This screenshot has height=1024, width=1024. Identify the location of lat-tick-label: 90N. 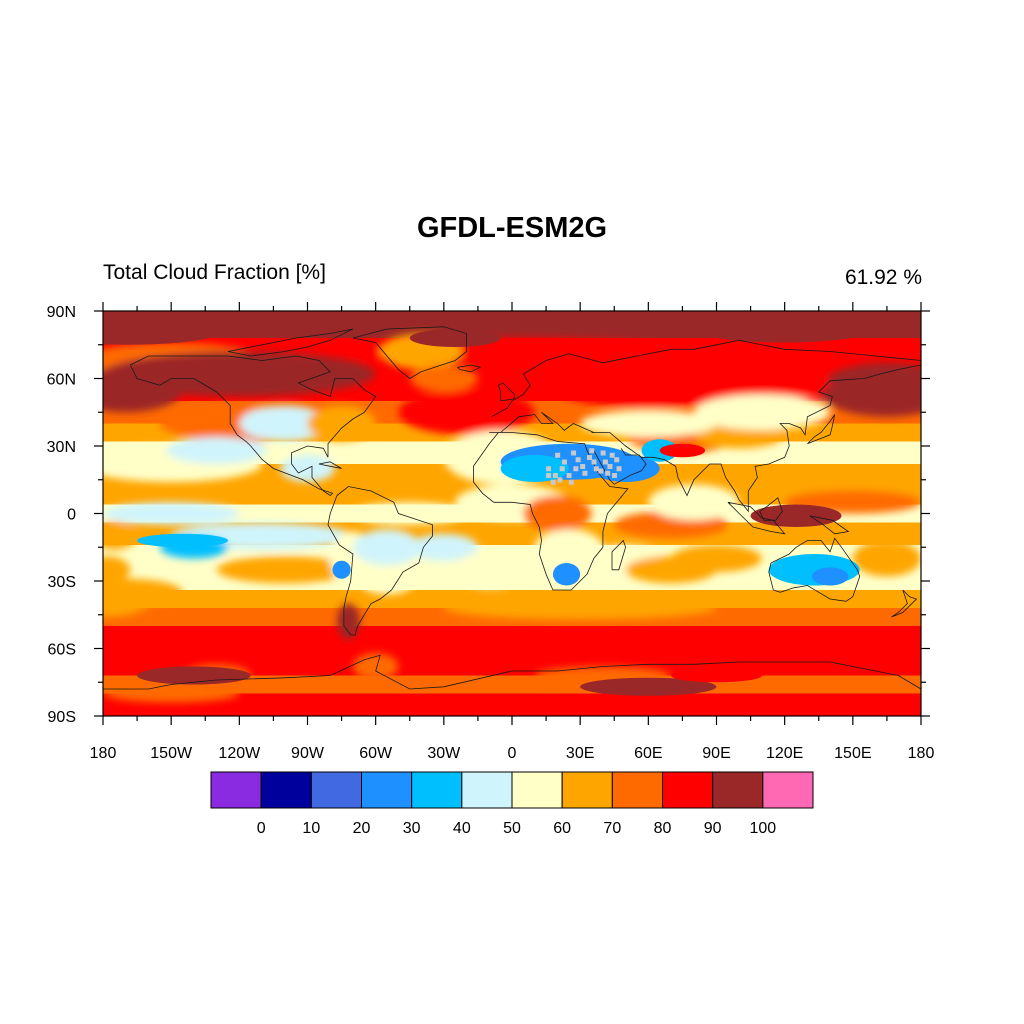
(61, 312).